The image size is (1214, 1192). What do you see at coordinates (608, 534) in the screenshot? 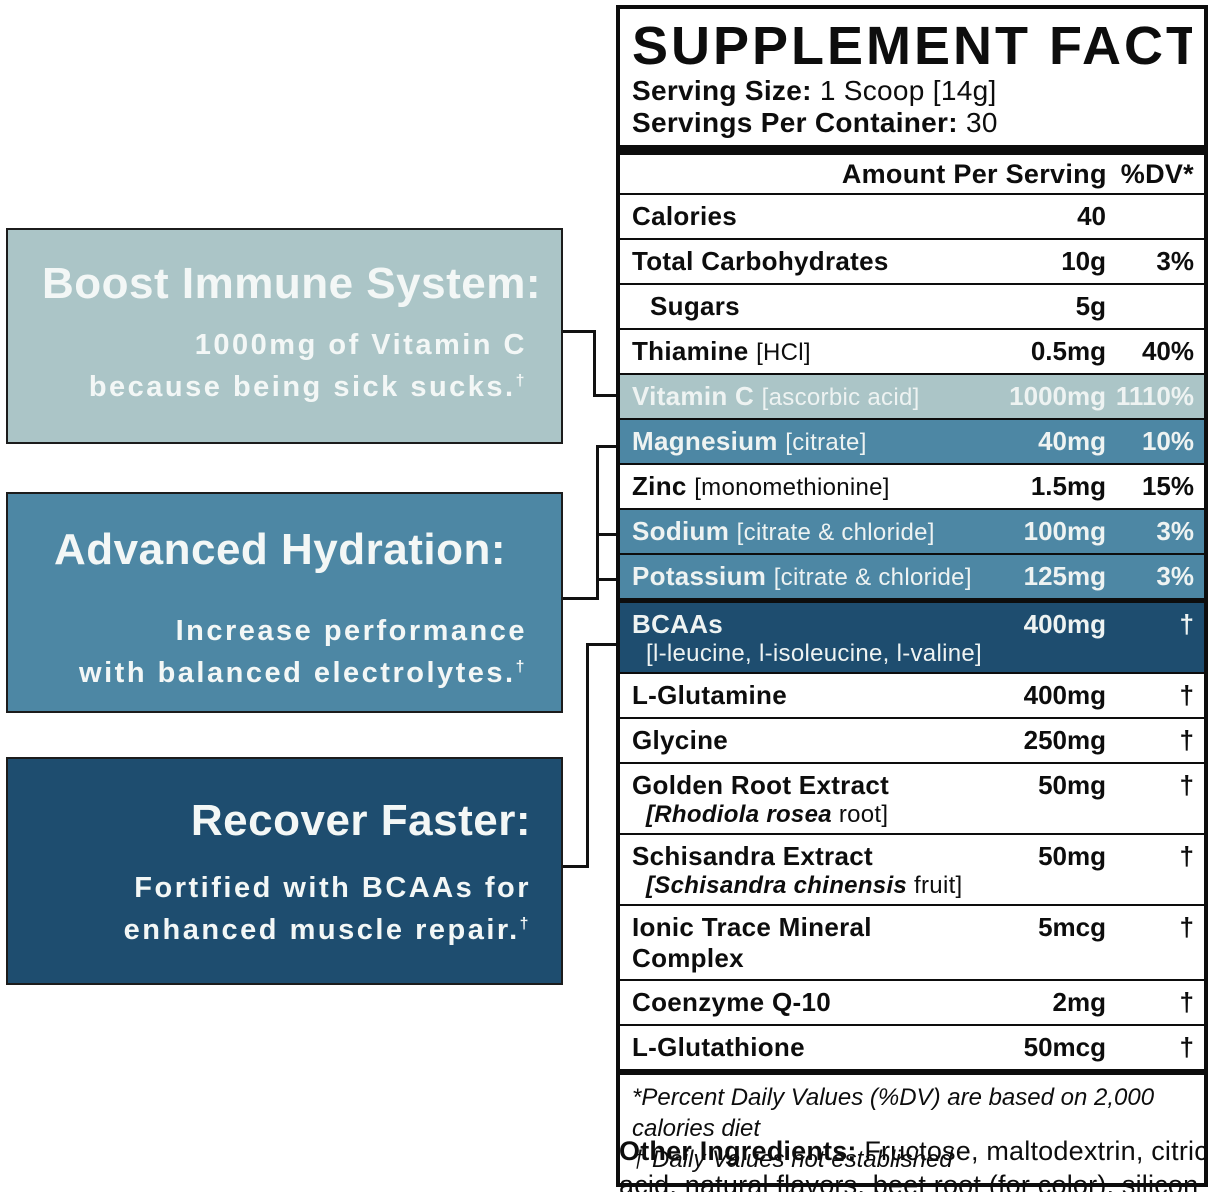
I see `connector-hydration-stub-sodium` at bounding box center [608, 534].